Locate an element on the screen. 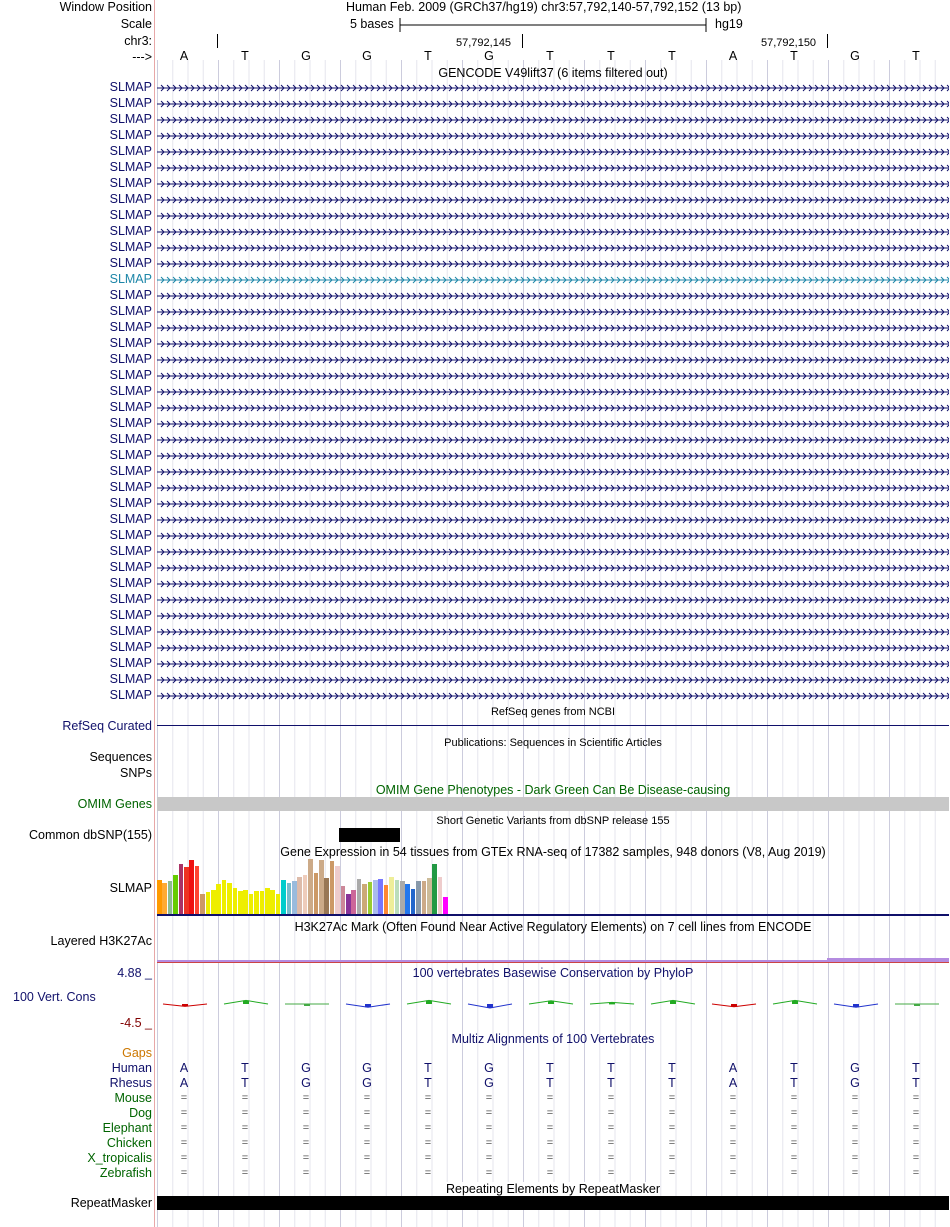 This screenshot has height=1227, width=950. phylop-graph is located at coordinates (553, 1004).